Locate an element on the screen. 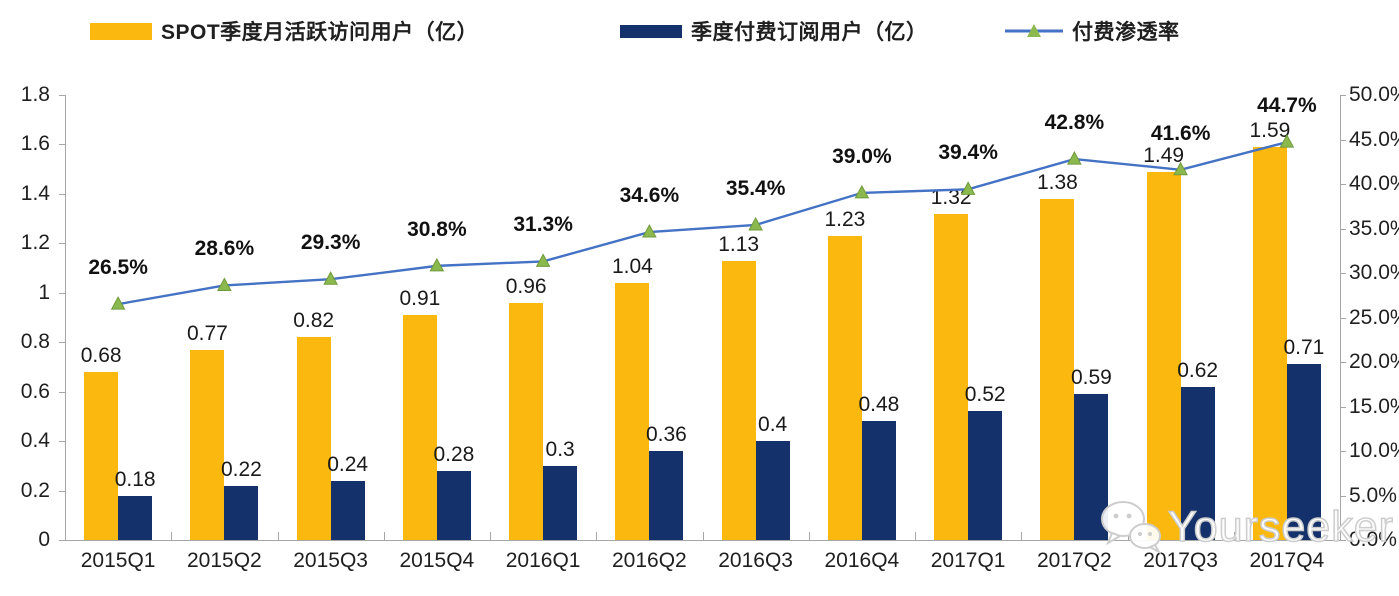 The height and width of the screenshot is (596, 1399). legend-line-marker-icon is located at coordinates (1034, 30).